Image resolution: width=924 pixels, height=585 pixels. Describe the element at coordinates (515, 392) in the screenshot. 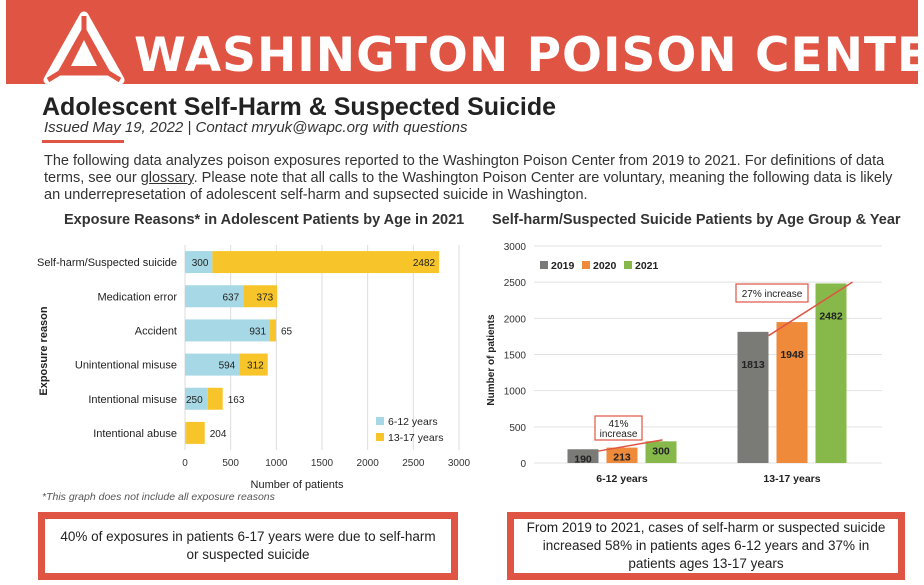

I see `y-tick-label: 1000` at that location.